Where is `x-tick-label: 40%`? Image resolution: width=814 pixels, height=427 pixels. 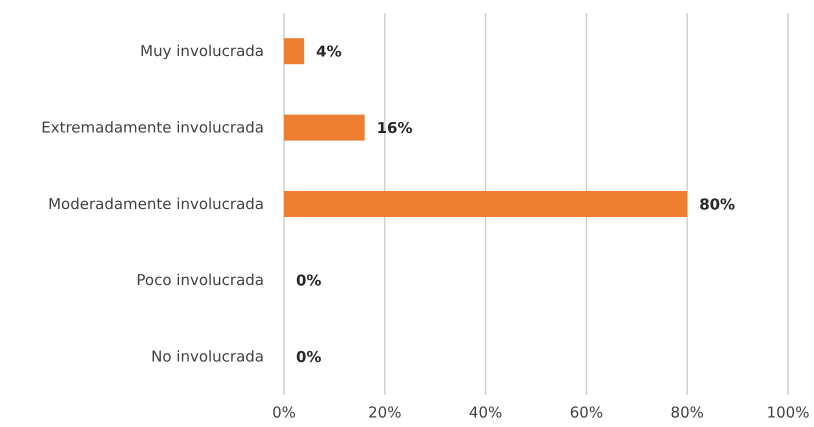
x-tick-label: 40% is located at coordinates (485, 413).